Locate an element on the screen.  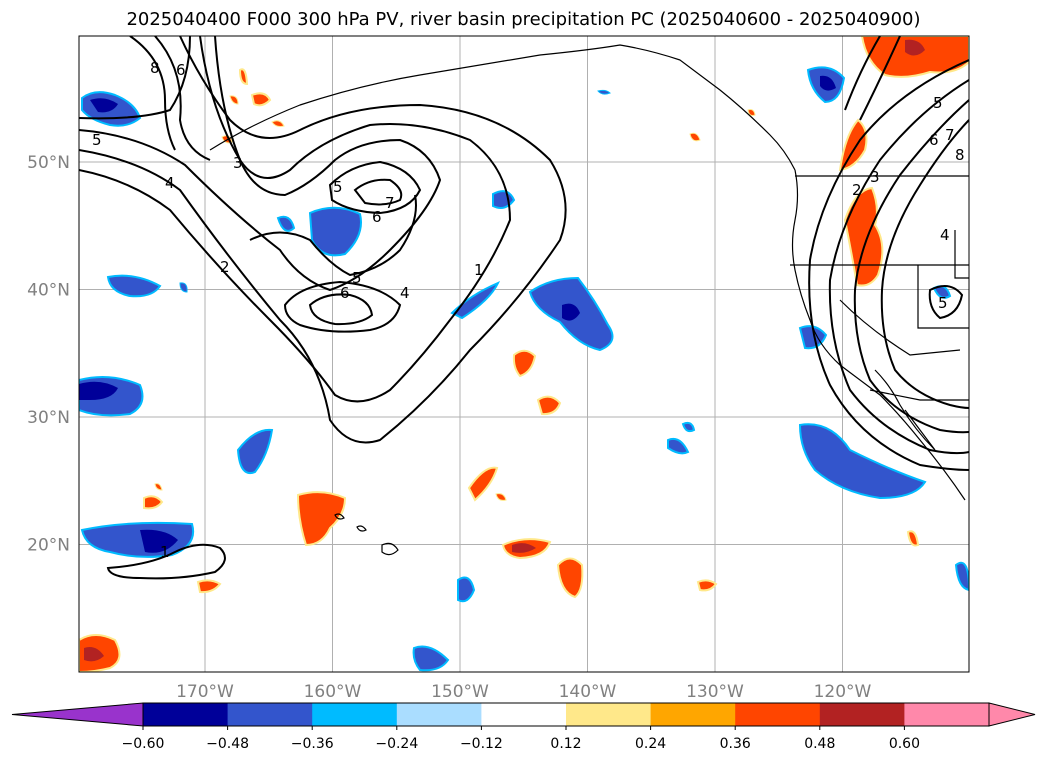
latitude-labels: 50°N 40°N 30°N 20°N is located at coordinates (48, 354).